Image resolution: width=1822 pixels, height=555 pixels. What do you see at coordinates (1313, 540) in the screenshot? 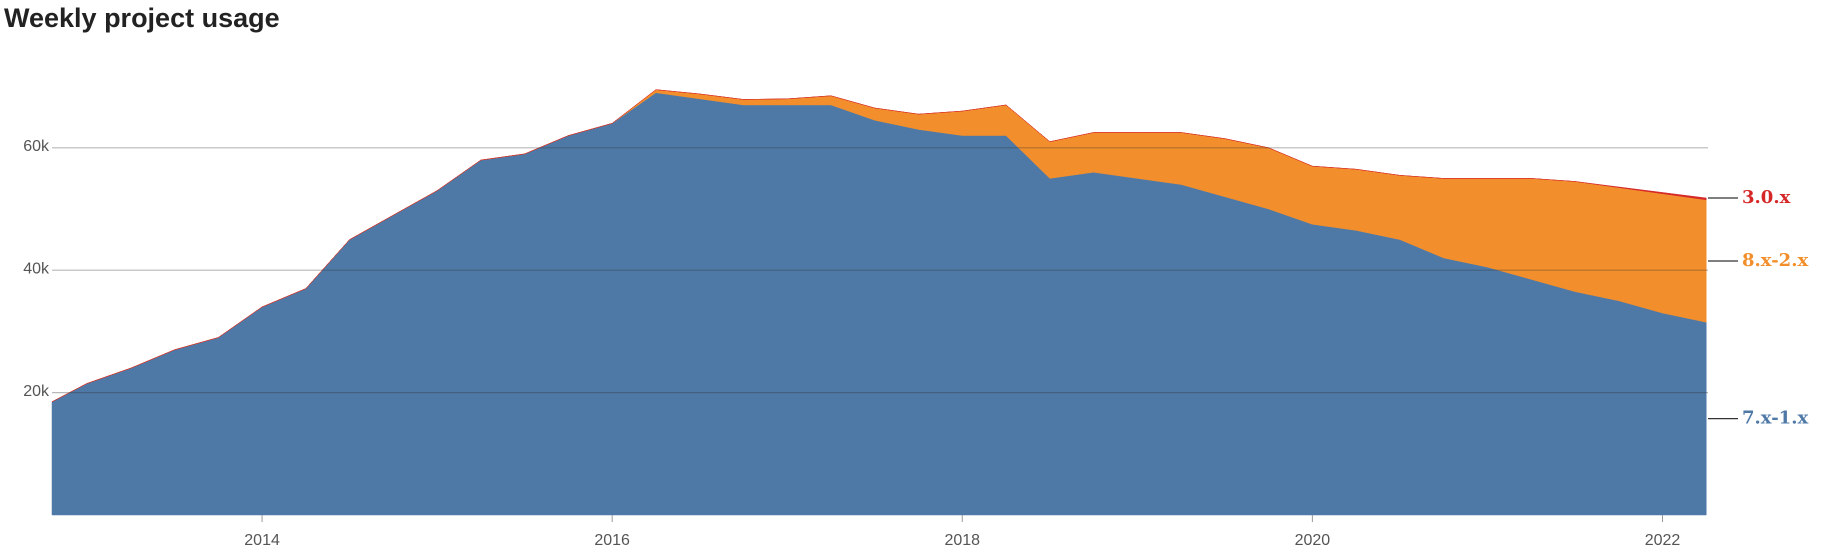
I see `x-tick-label: 2020` at bounding box center [1313, 540].